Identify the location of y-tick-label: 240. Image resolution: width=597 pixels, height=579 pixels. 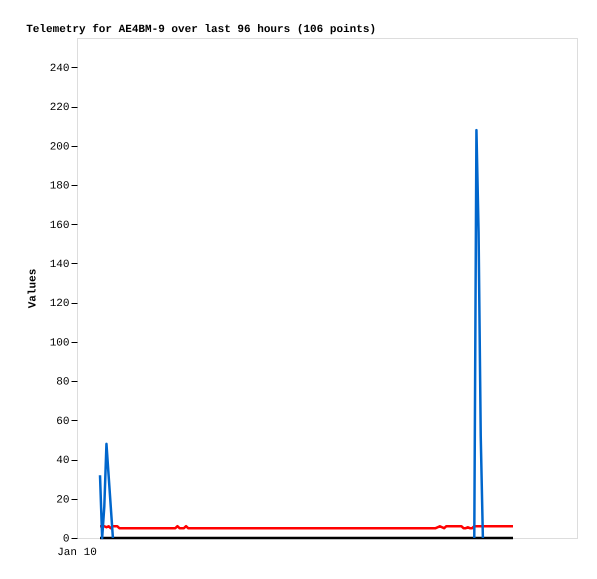
(60, 68).